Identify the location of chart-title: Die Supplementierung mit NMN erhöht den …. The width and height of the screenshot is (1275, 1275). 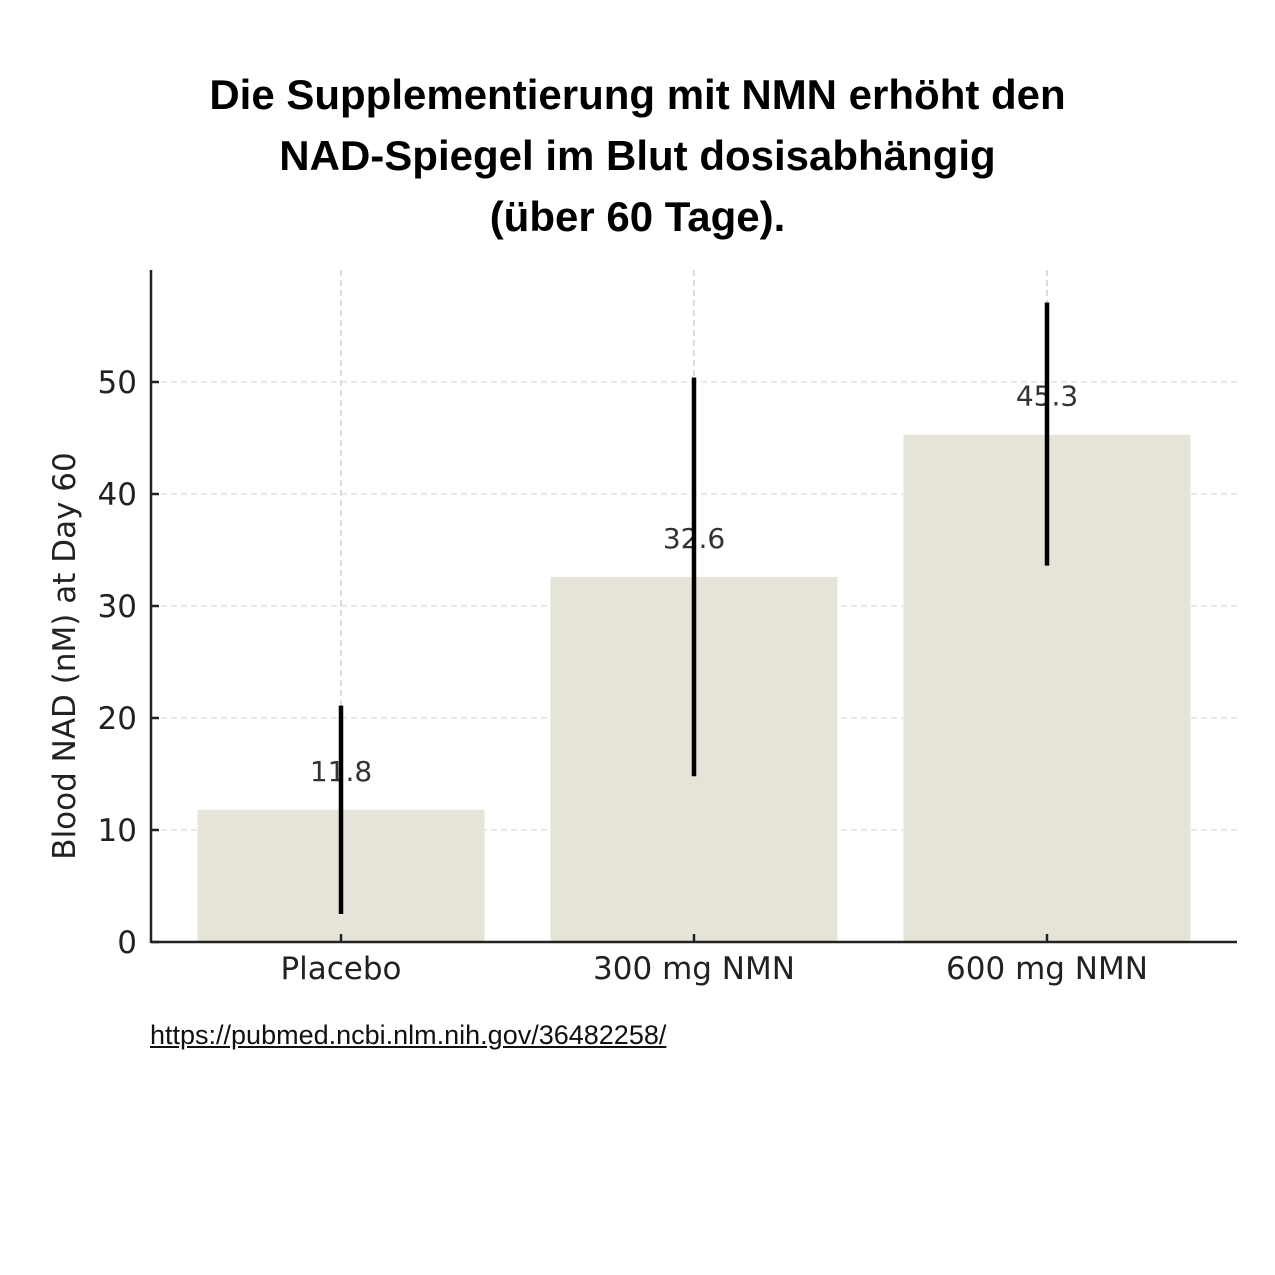
(637, 155).